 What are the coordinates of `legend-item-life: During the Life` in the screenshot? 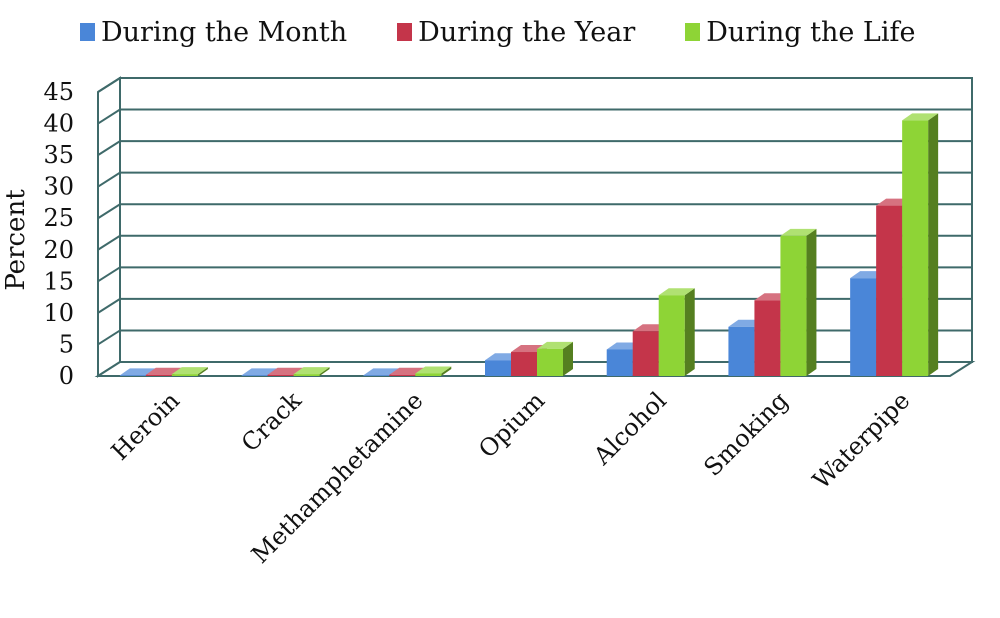 It's located at (800, 32).